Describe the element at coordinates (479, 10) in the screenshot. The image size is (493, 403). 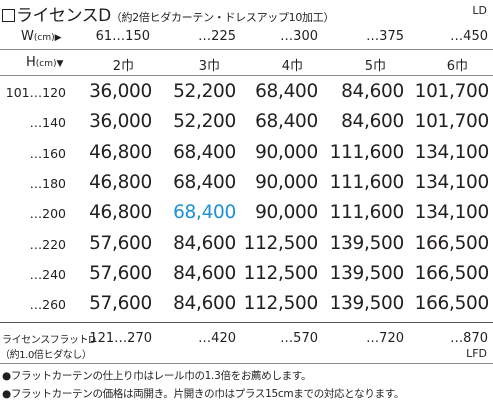
I see `product-code: LD` at that location.